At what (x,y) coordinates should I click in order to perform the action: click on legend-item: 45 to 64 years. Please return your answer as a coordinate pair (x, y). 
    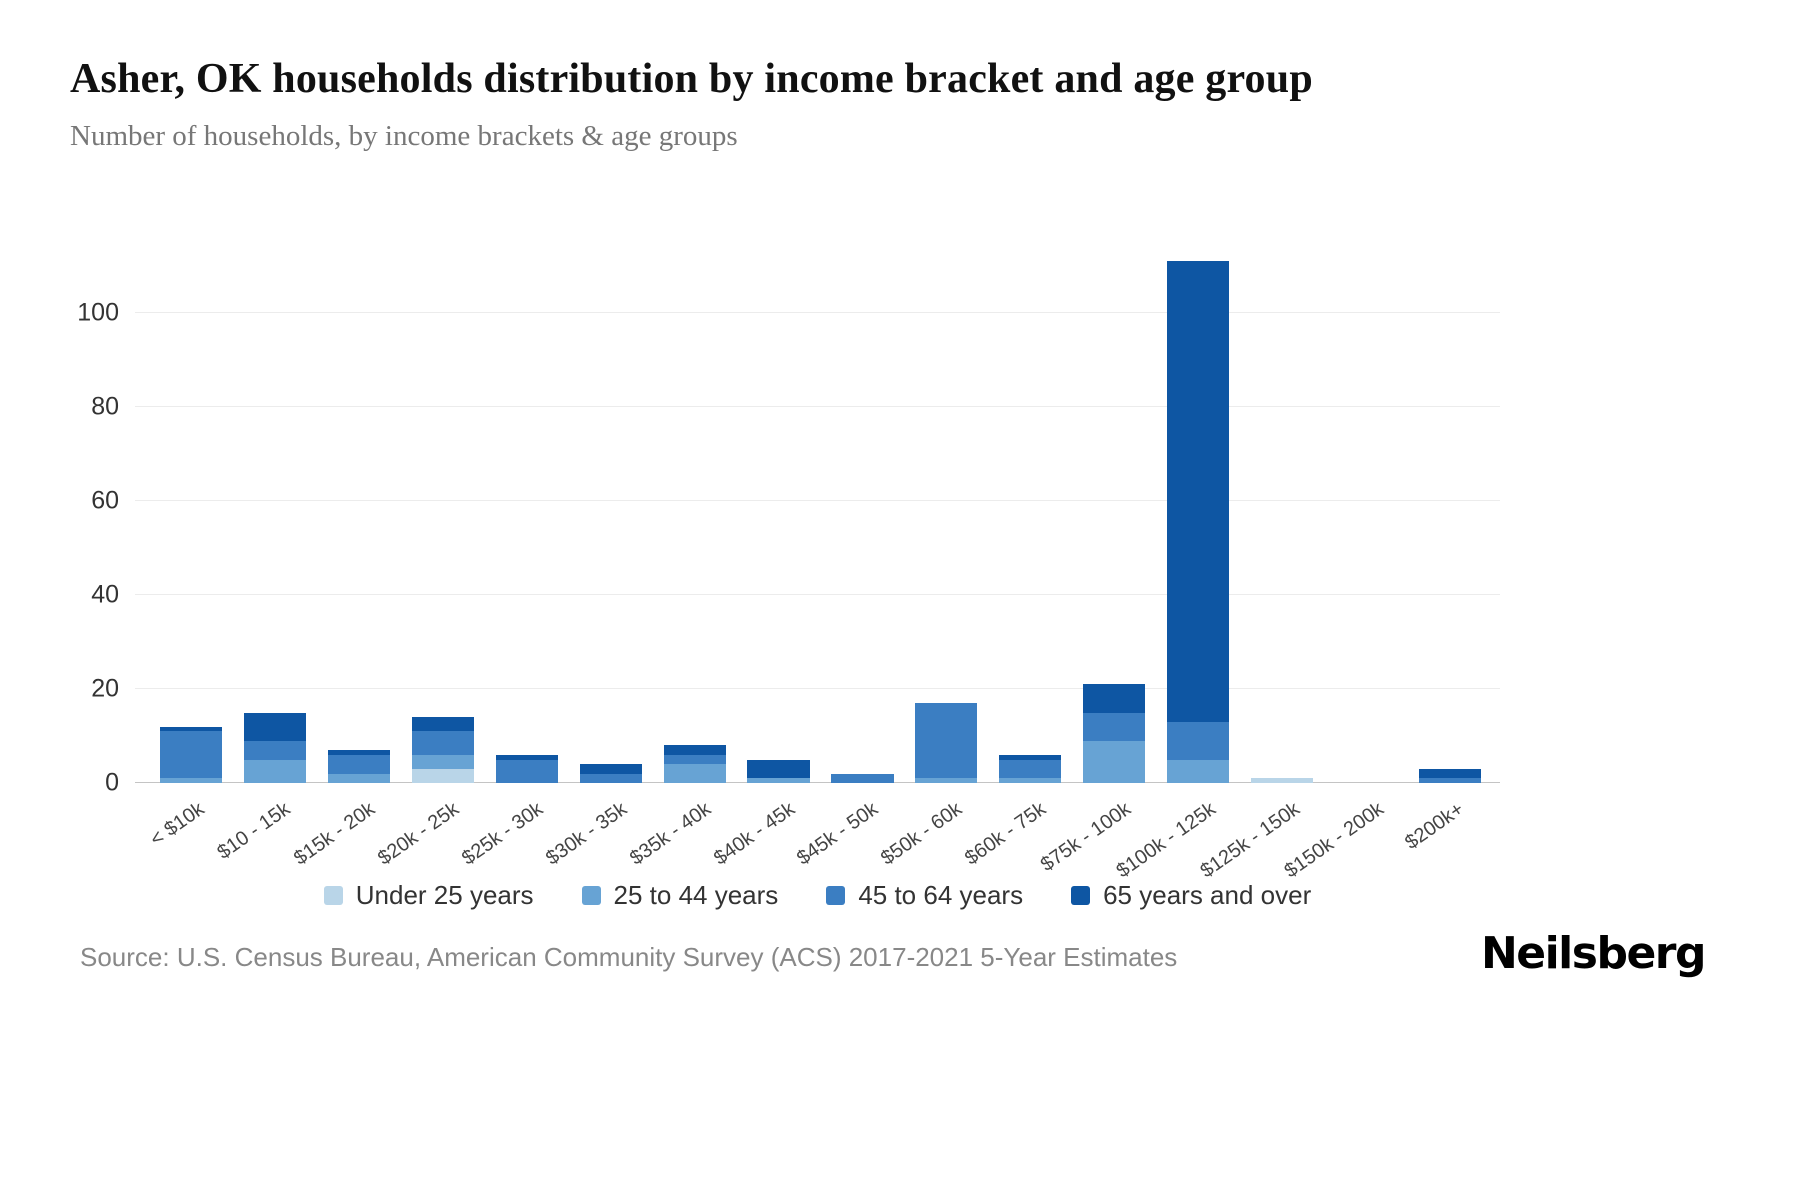
    Looking at the image, I should click on (924, 895).